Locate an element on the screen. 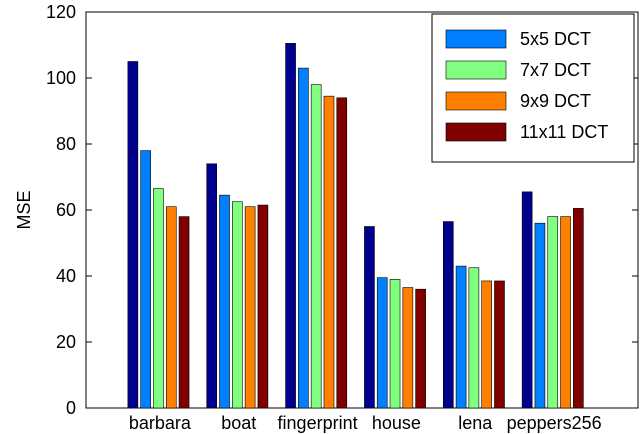 Image resolution: width=644 pixels, height=434 pixels. x-tick-label: peppers256 is located at coordinates (554, 423).